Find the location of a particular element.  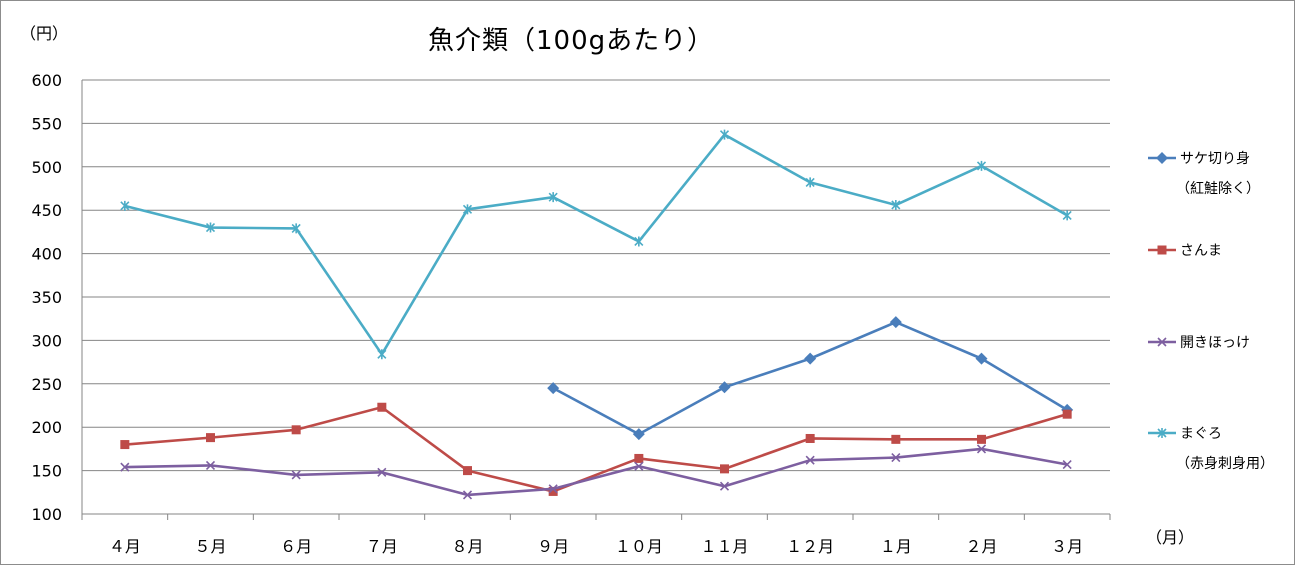

legend-sublabel-maguro: （赤身刺身用） is located at coordinates (1225, 464).